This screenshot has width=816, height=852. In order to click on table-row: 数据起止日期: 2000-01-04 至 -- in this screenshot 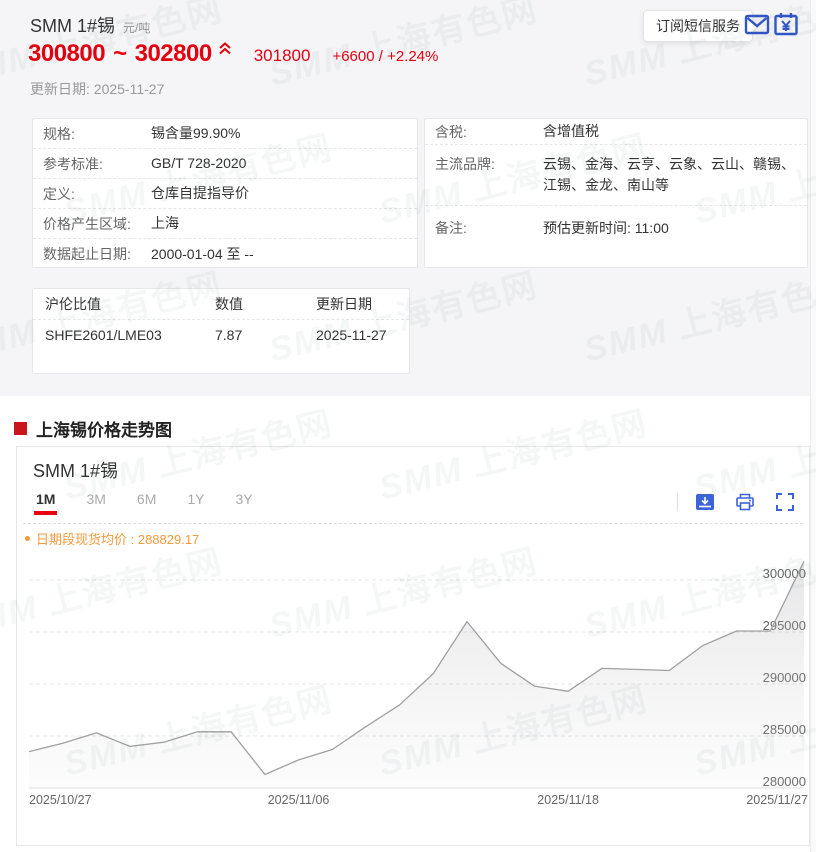, I will do `click(225, 254)`.